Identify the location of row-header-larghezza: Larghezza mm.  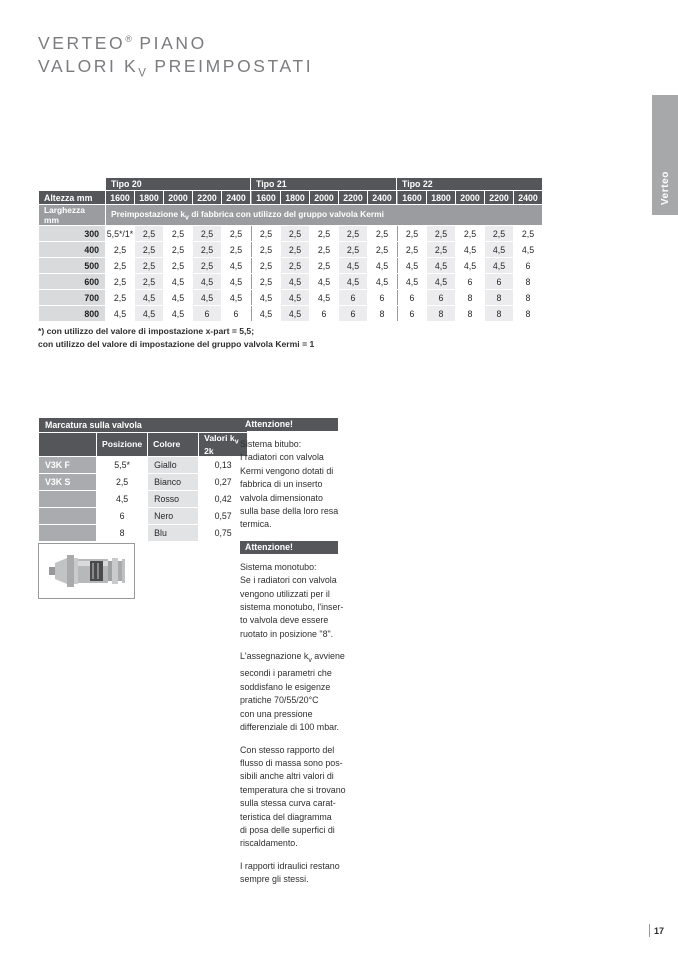
(72, 215).